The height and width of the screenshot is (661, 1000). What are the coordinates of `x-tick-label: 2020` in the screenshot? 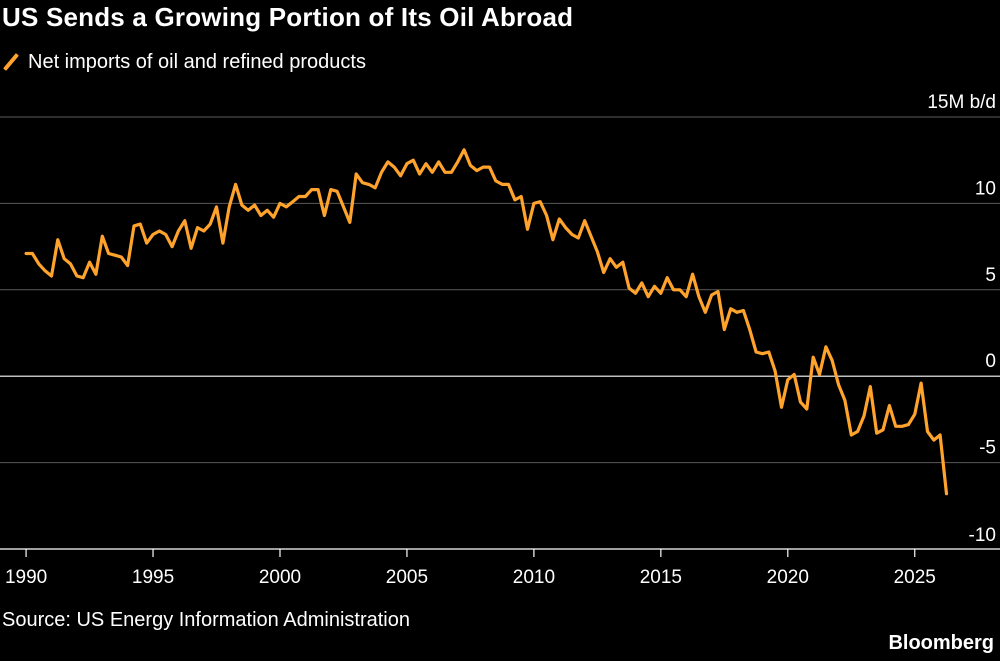 It's located at (788, 577).